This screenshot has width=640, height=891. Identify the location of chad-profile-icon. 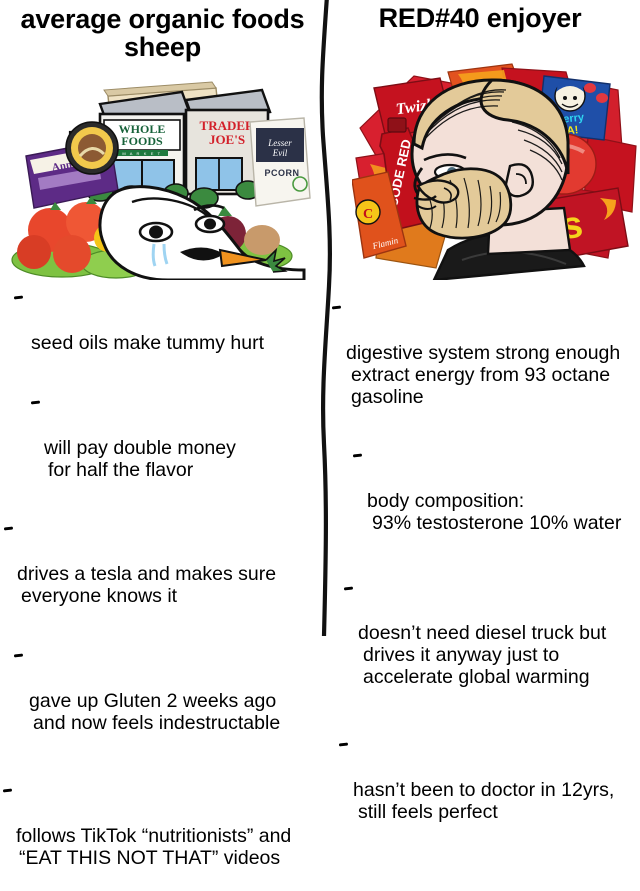
(498, 180).